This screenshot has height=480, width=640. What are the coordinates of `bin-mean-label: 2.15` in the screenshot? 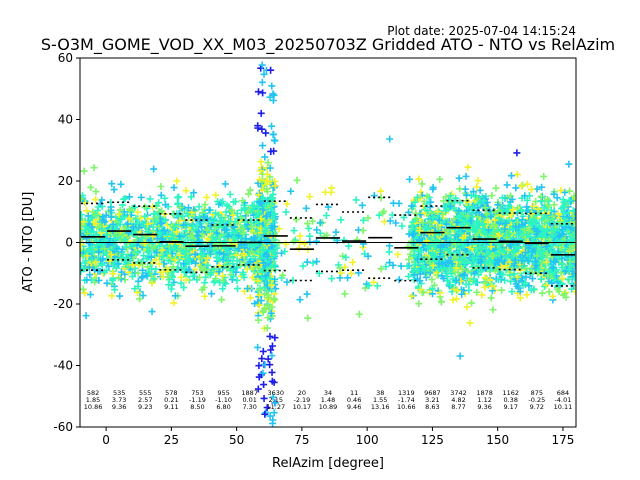 It's located at (276, 400).